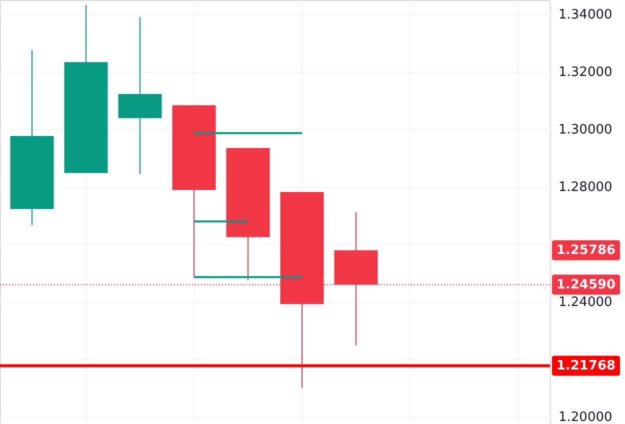 The image size is (625, 424). Describe the element at coordinates (585, 15) in the screenshot. I see `y-tick-label: 1.34000` at that location.